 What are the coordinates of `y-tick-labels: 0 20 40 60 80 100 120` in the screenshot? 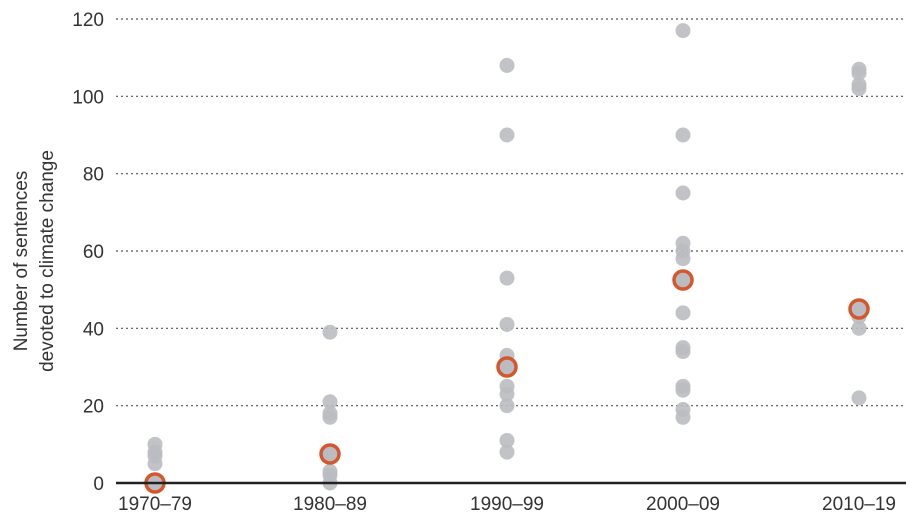 It's located at (88, 252).